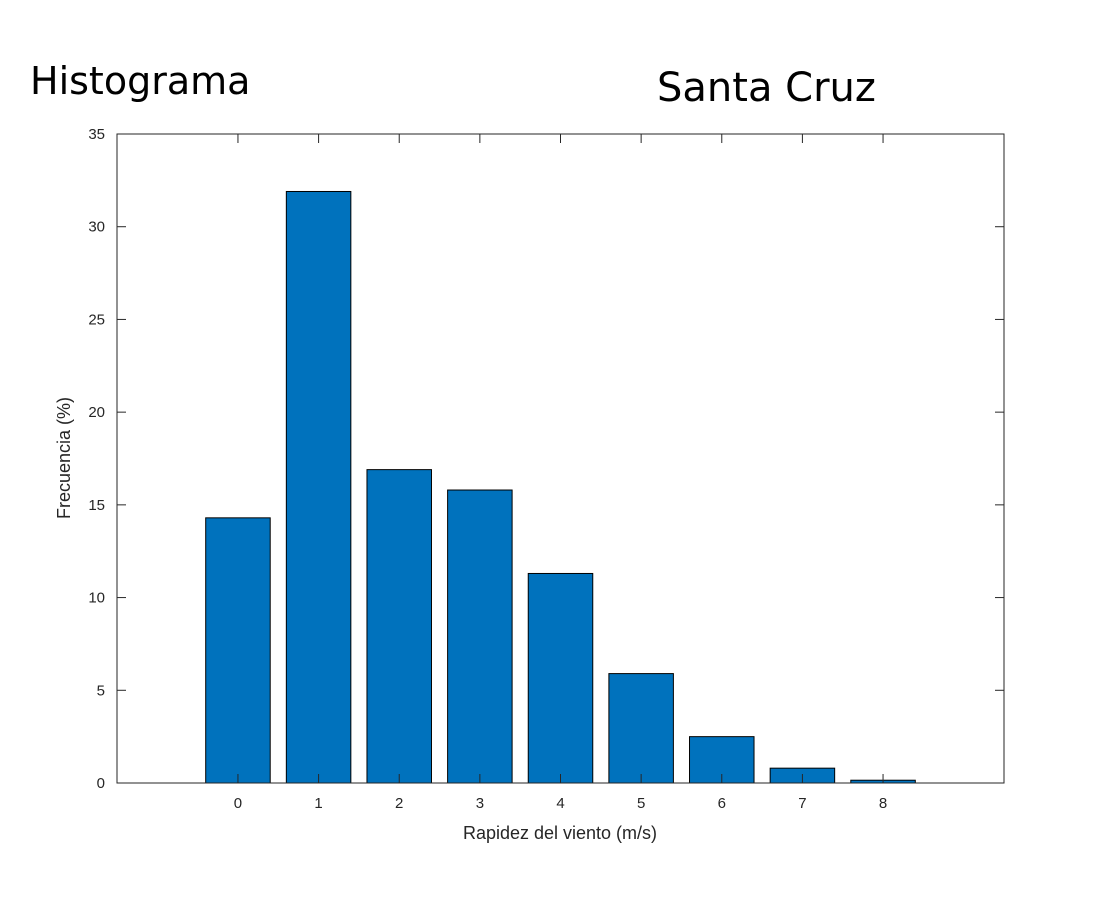  What do you see at coordinates (96, 134) in the screenshot?
I see `y-tick-label: 35` at bounding box center [96, 134].